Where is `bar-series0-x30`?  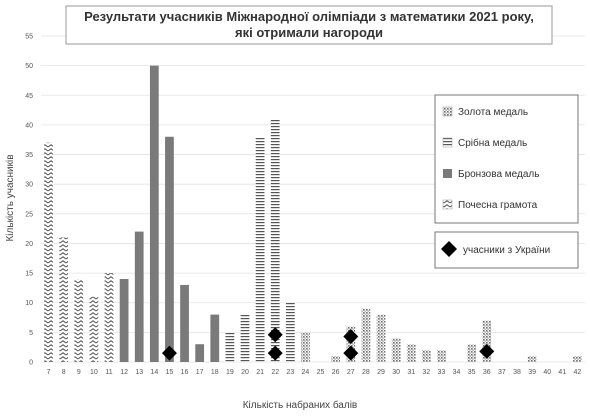 bar-series0-x30 is located at coordinates (396, 350).